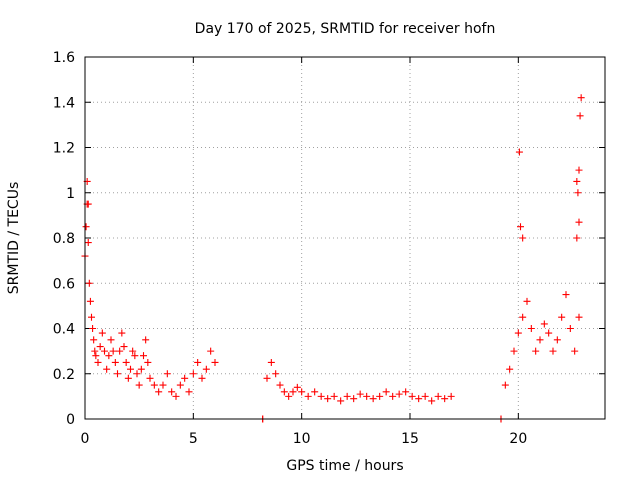 The image size is (640, 480). I want to click on y-tick-label: 0.2, so click(64, 375).